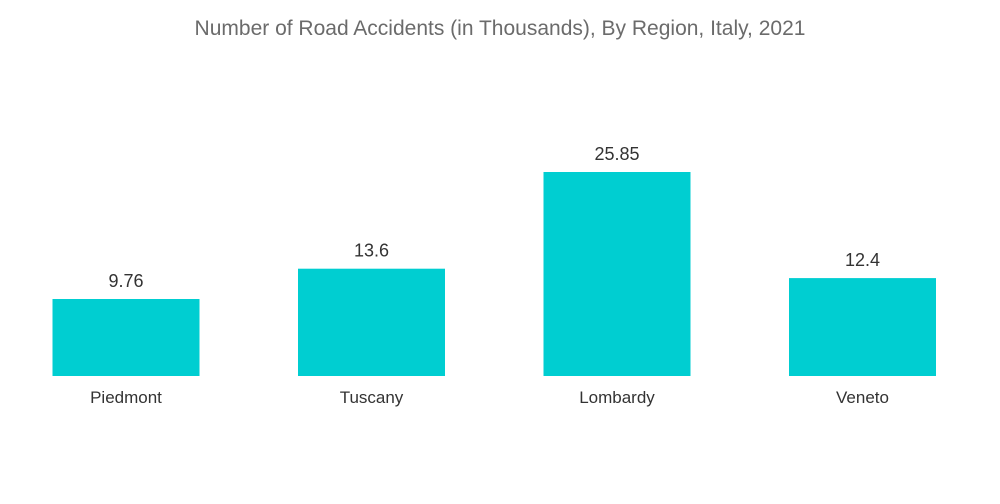 The width and height of the screenshot is (1000, 504). What do you see at coordinates (617, 274) in the screenshot?
I see `bar-lombardy` at bounding box center [617, 274].